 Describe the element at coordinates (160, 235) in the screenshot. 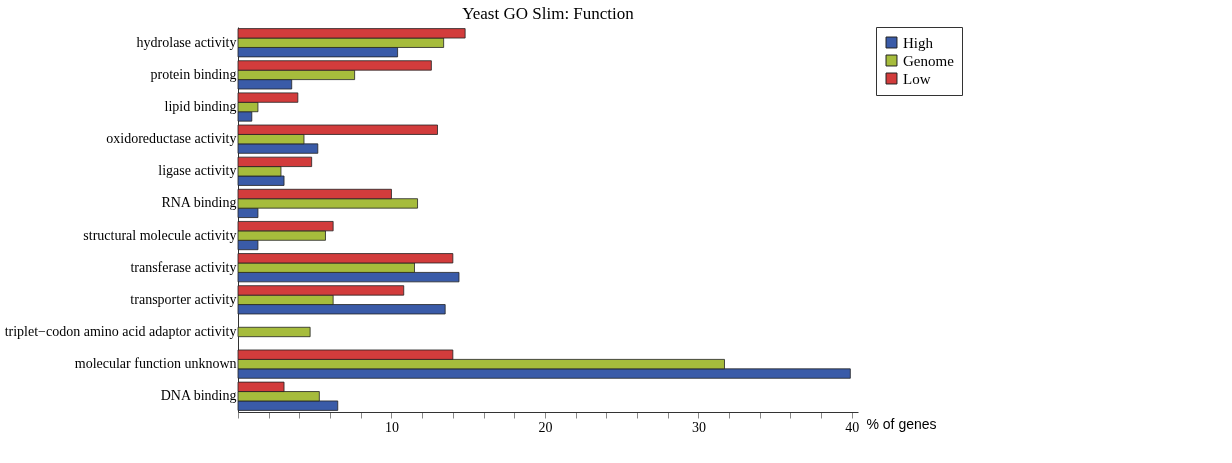

I see `y-tick-label: structural molecule activity` at that location.